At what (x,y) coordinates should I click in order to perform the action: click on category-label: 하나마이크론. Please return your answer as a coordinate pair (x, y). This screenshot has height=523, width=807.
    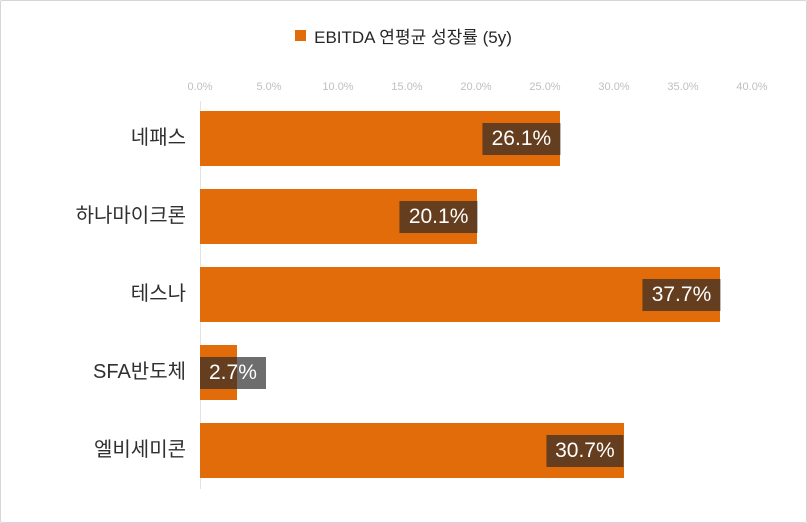
    Looking at the image, I should click on (130, 216).